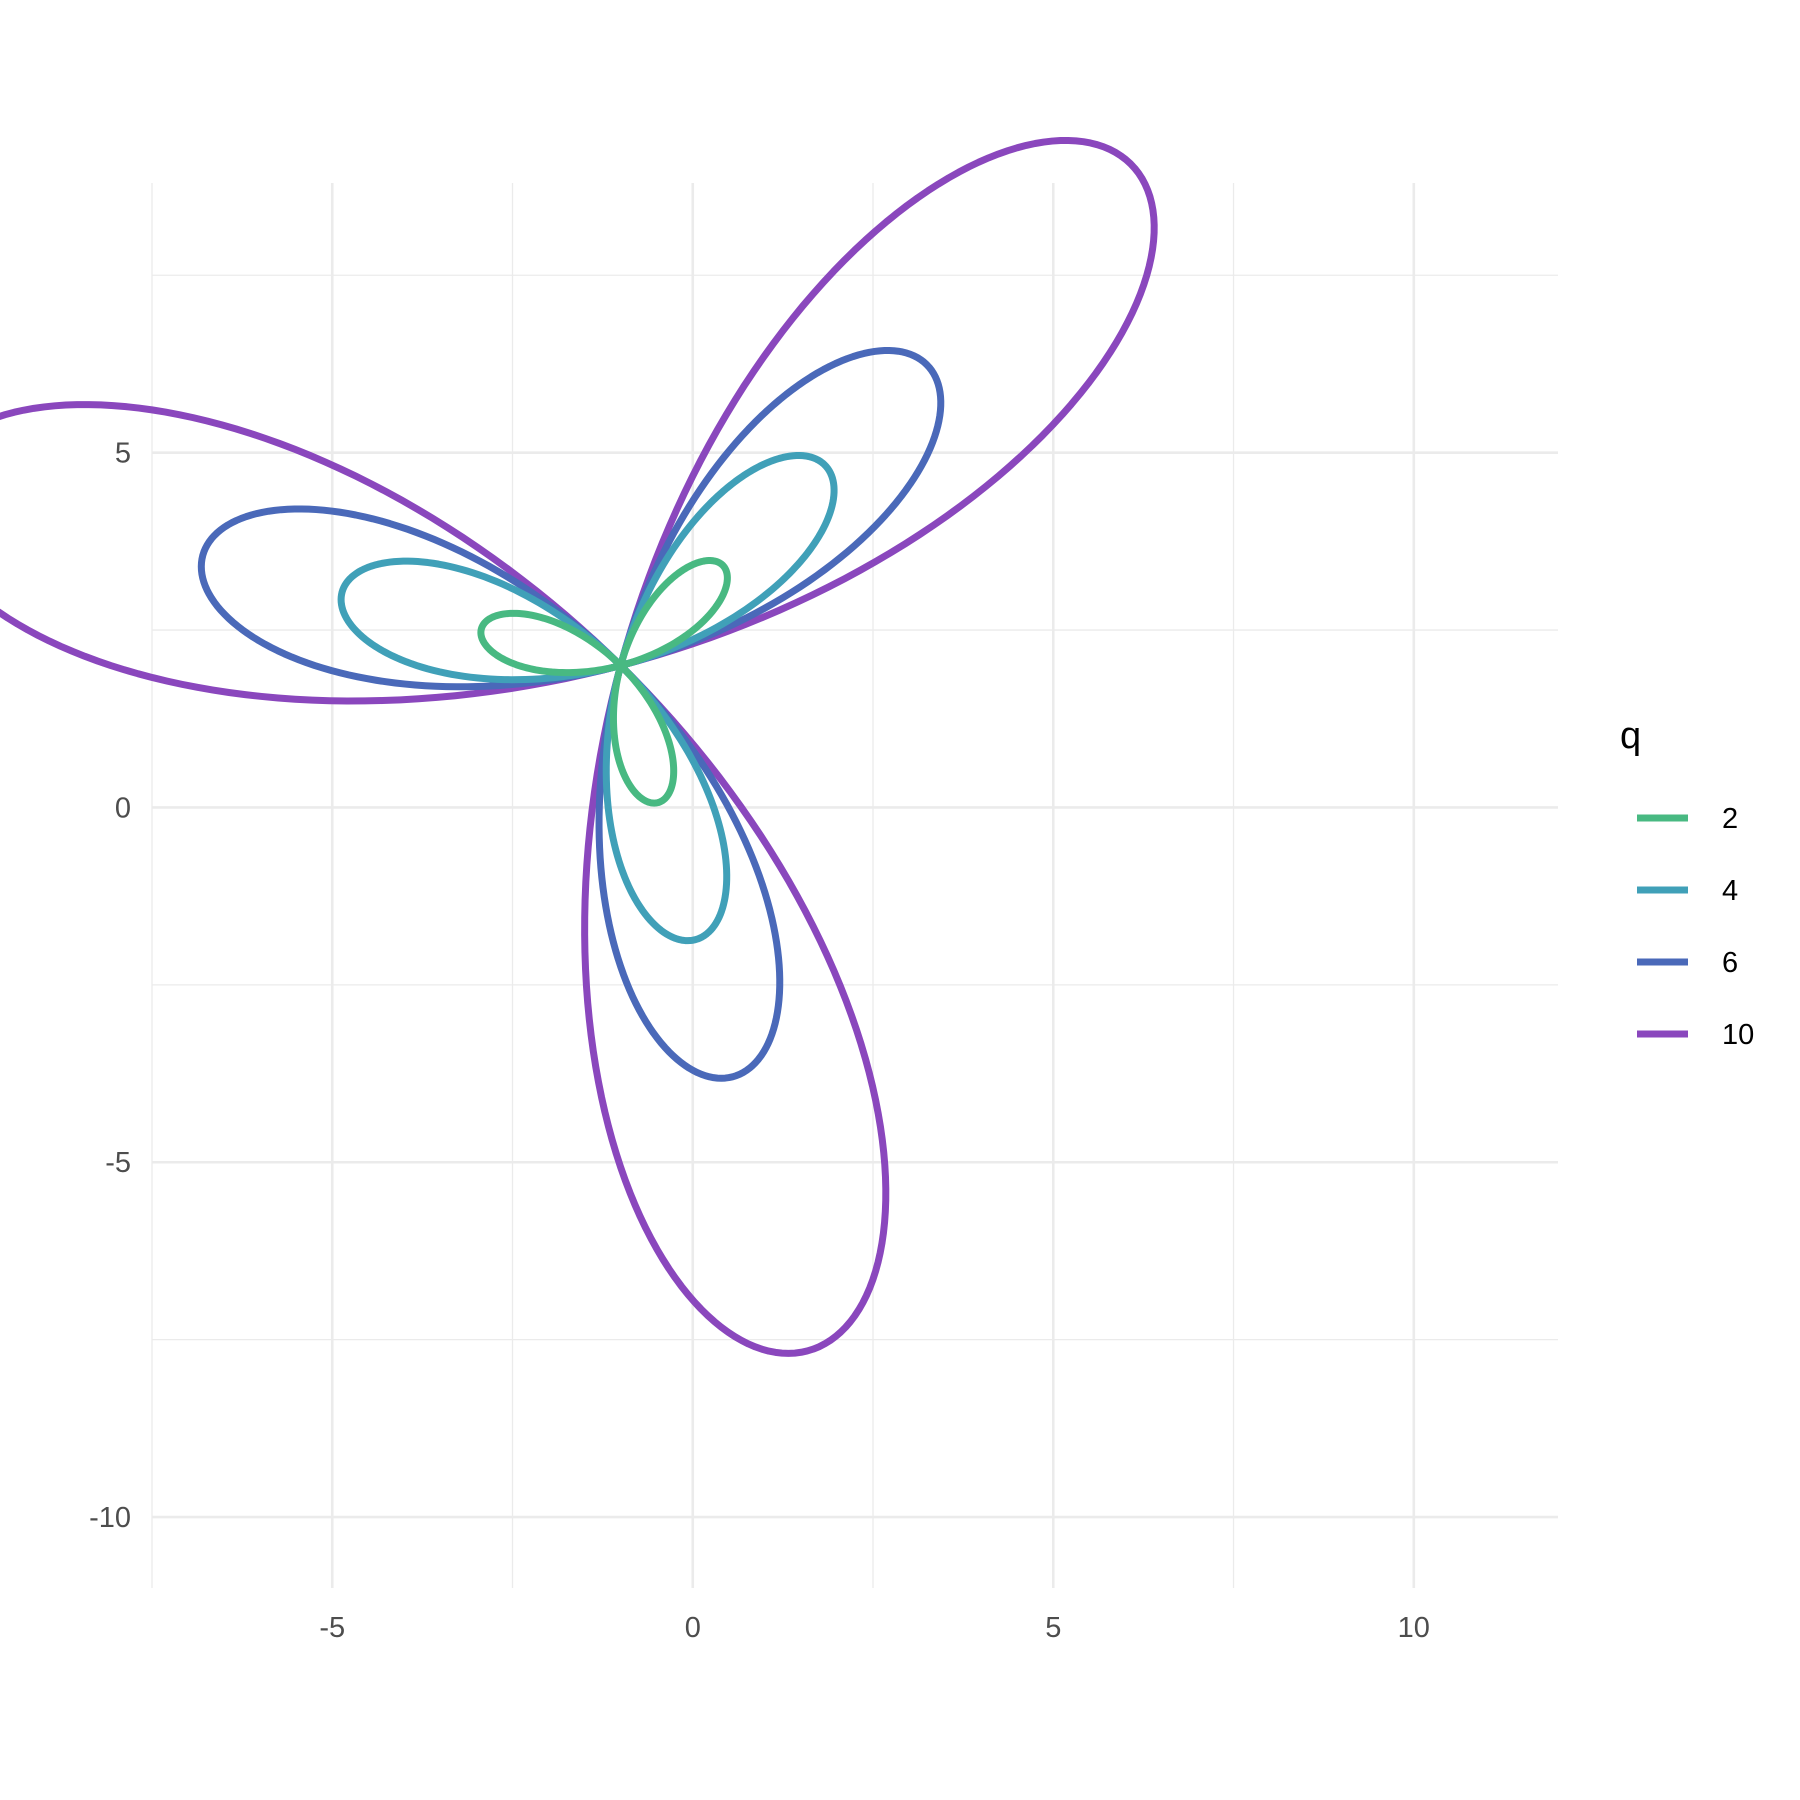  Describe the element at coordinates (118, 1163) in the screenshot. I see `y-tick-label: -5` at that location.